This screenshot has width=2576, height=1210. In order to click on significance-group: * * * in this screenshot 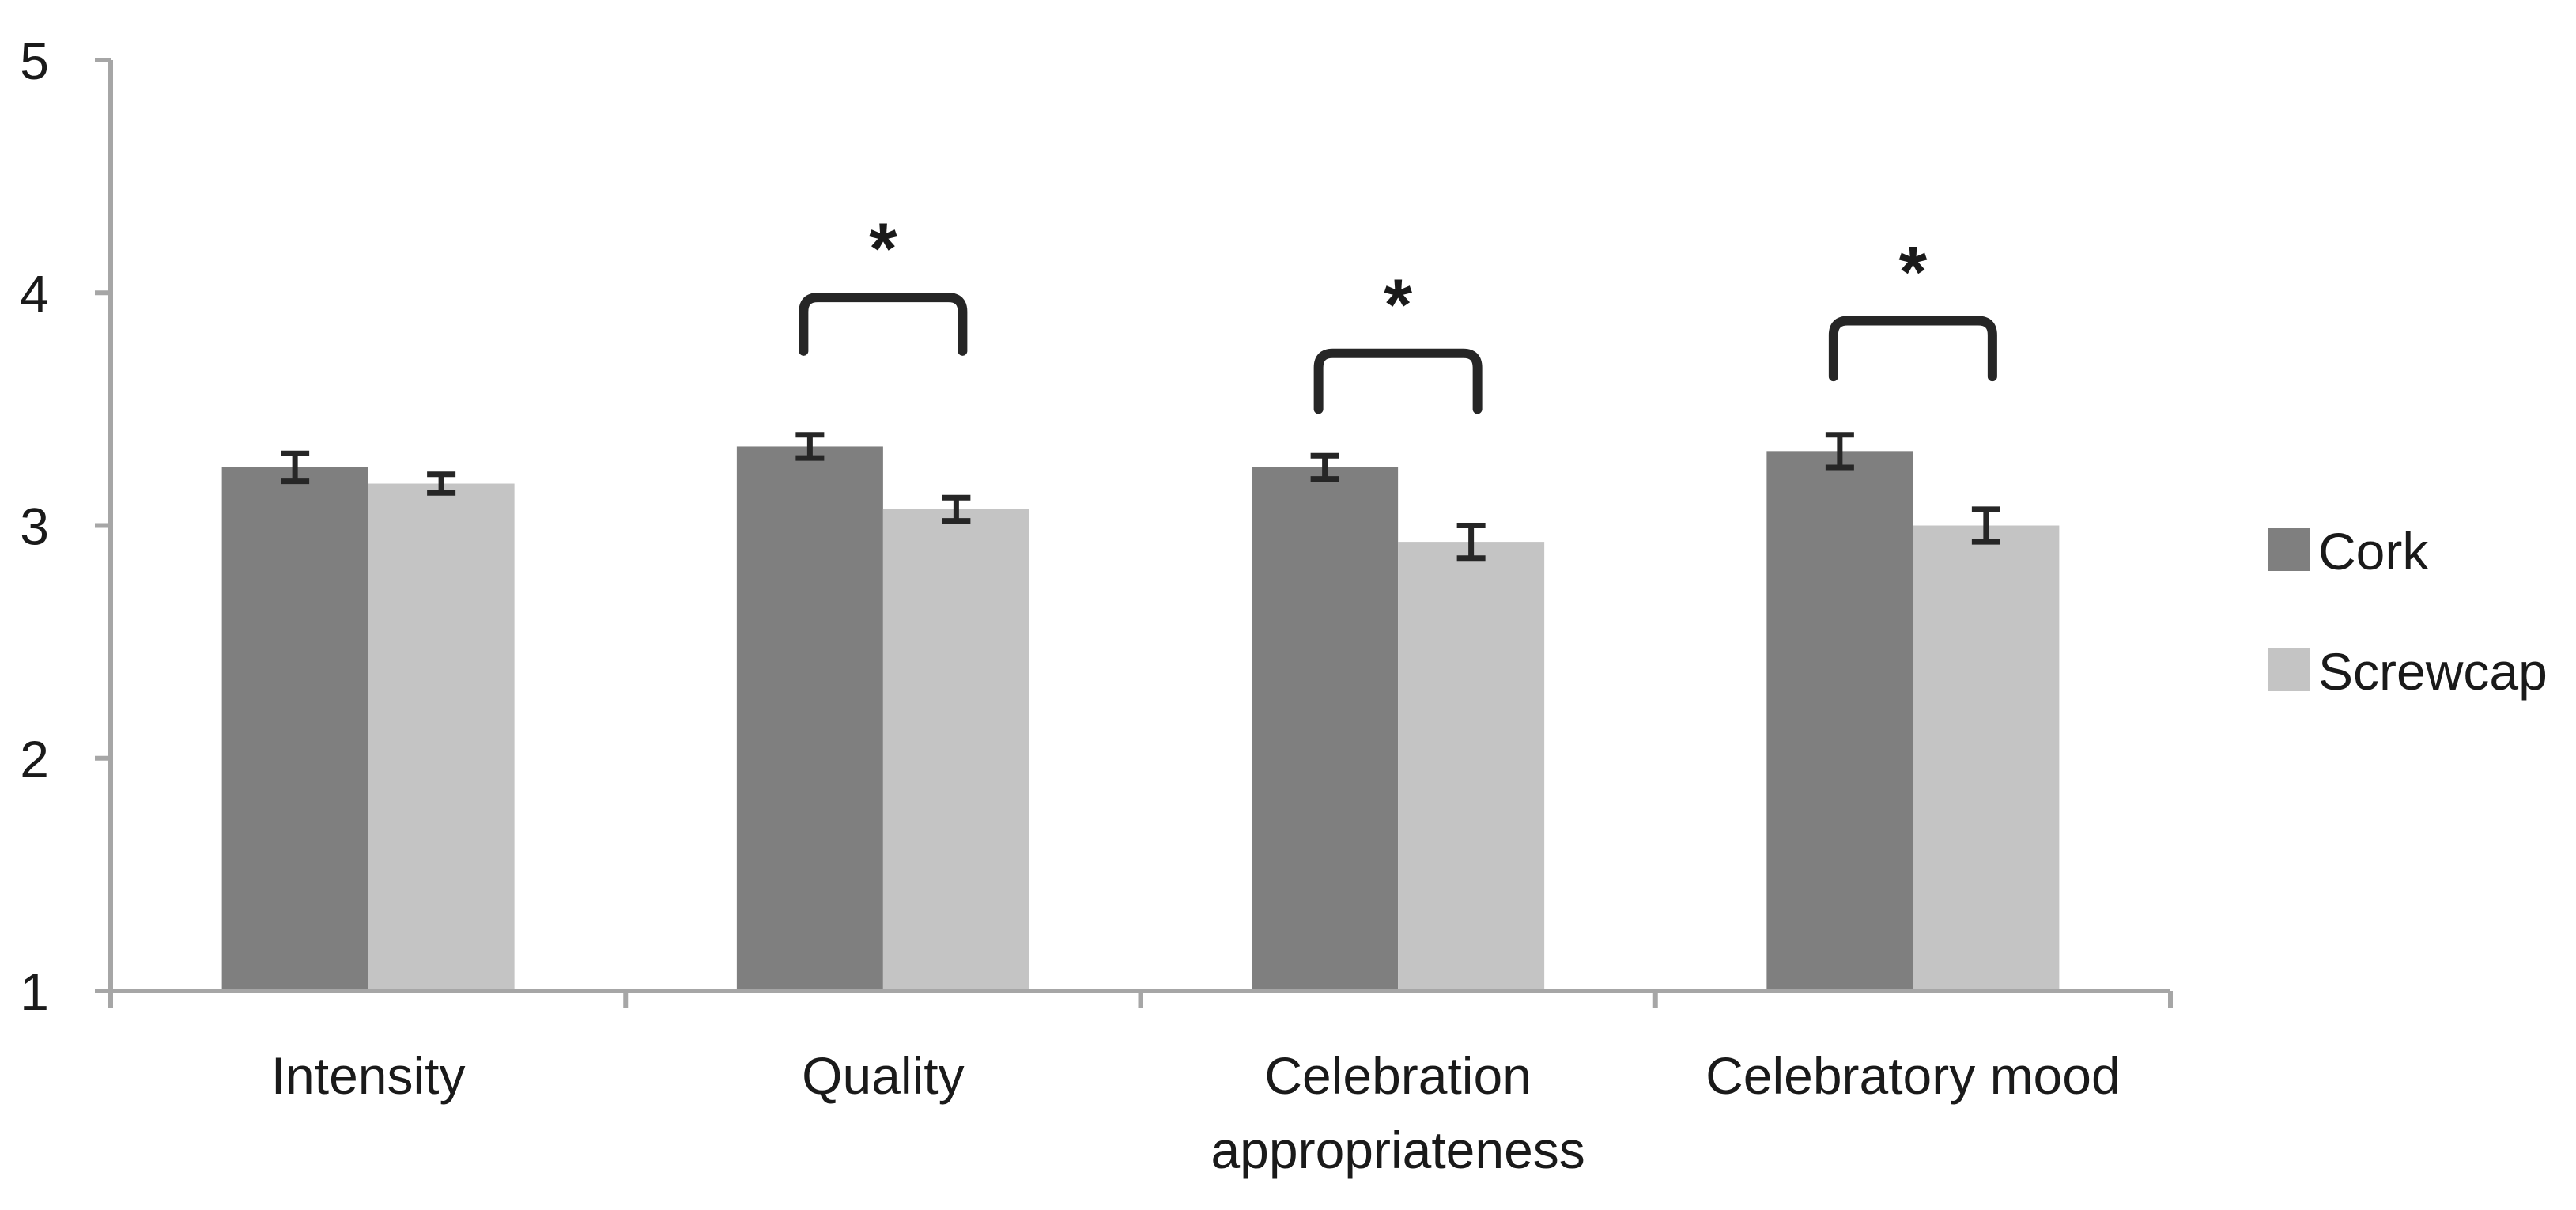, I will do `click(1398, 311)`.